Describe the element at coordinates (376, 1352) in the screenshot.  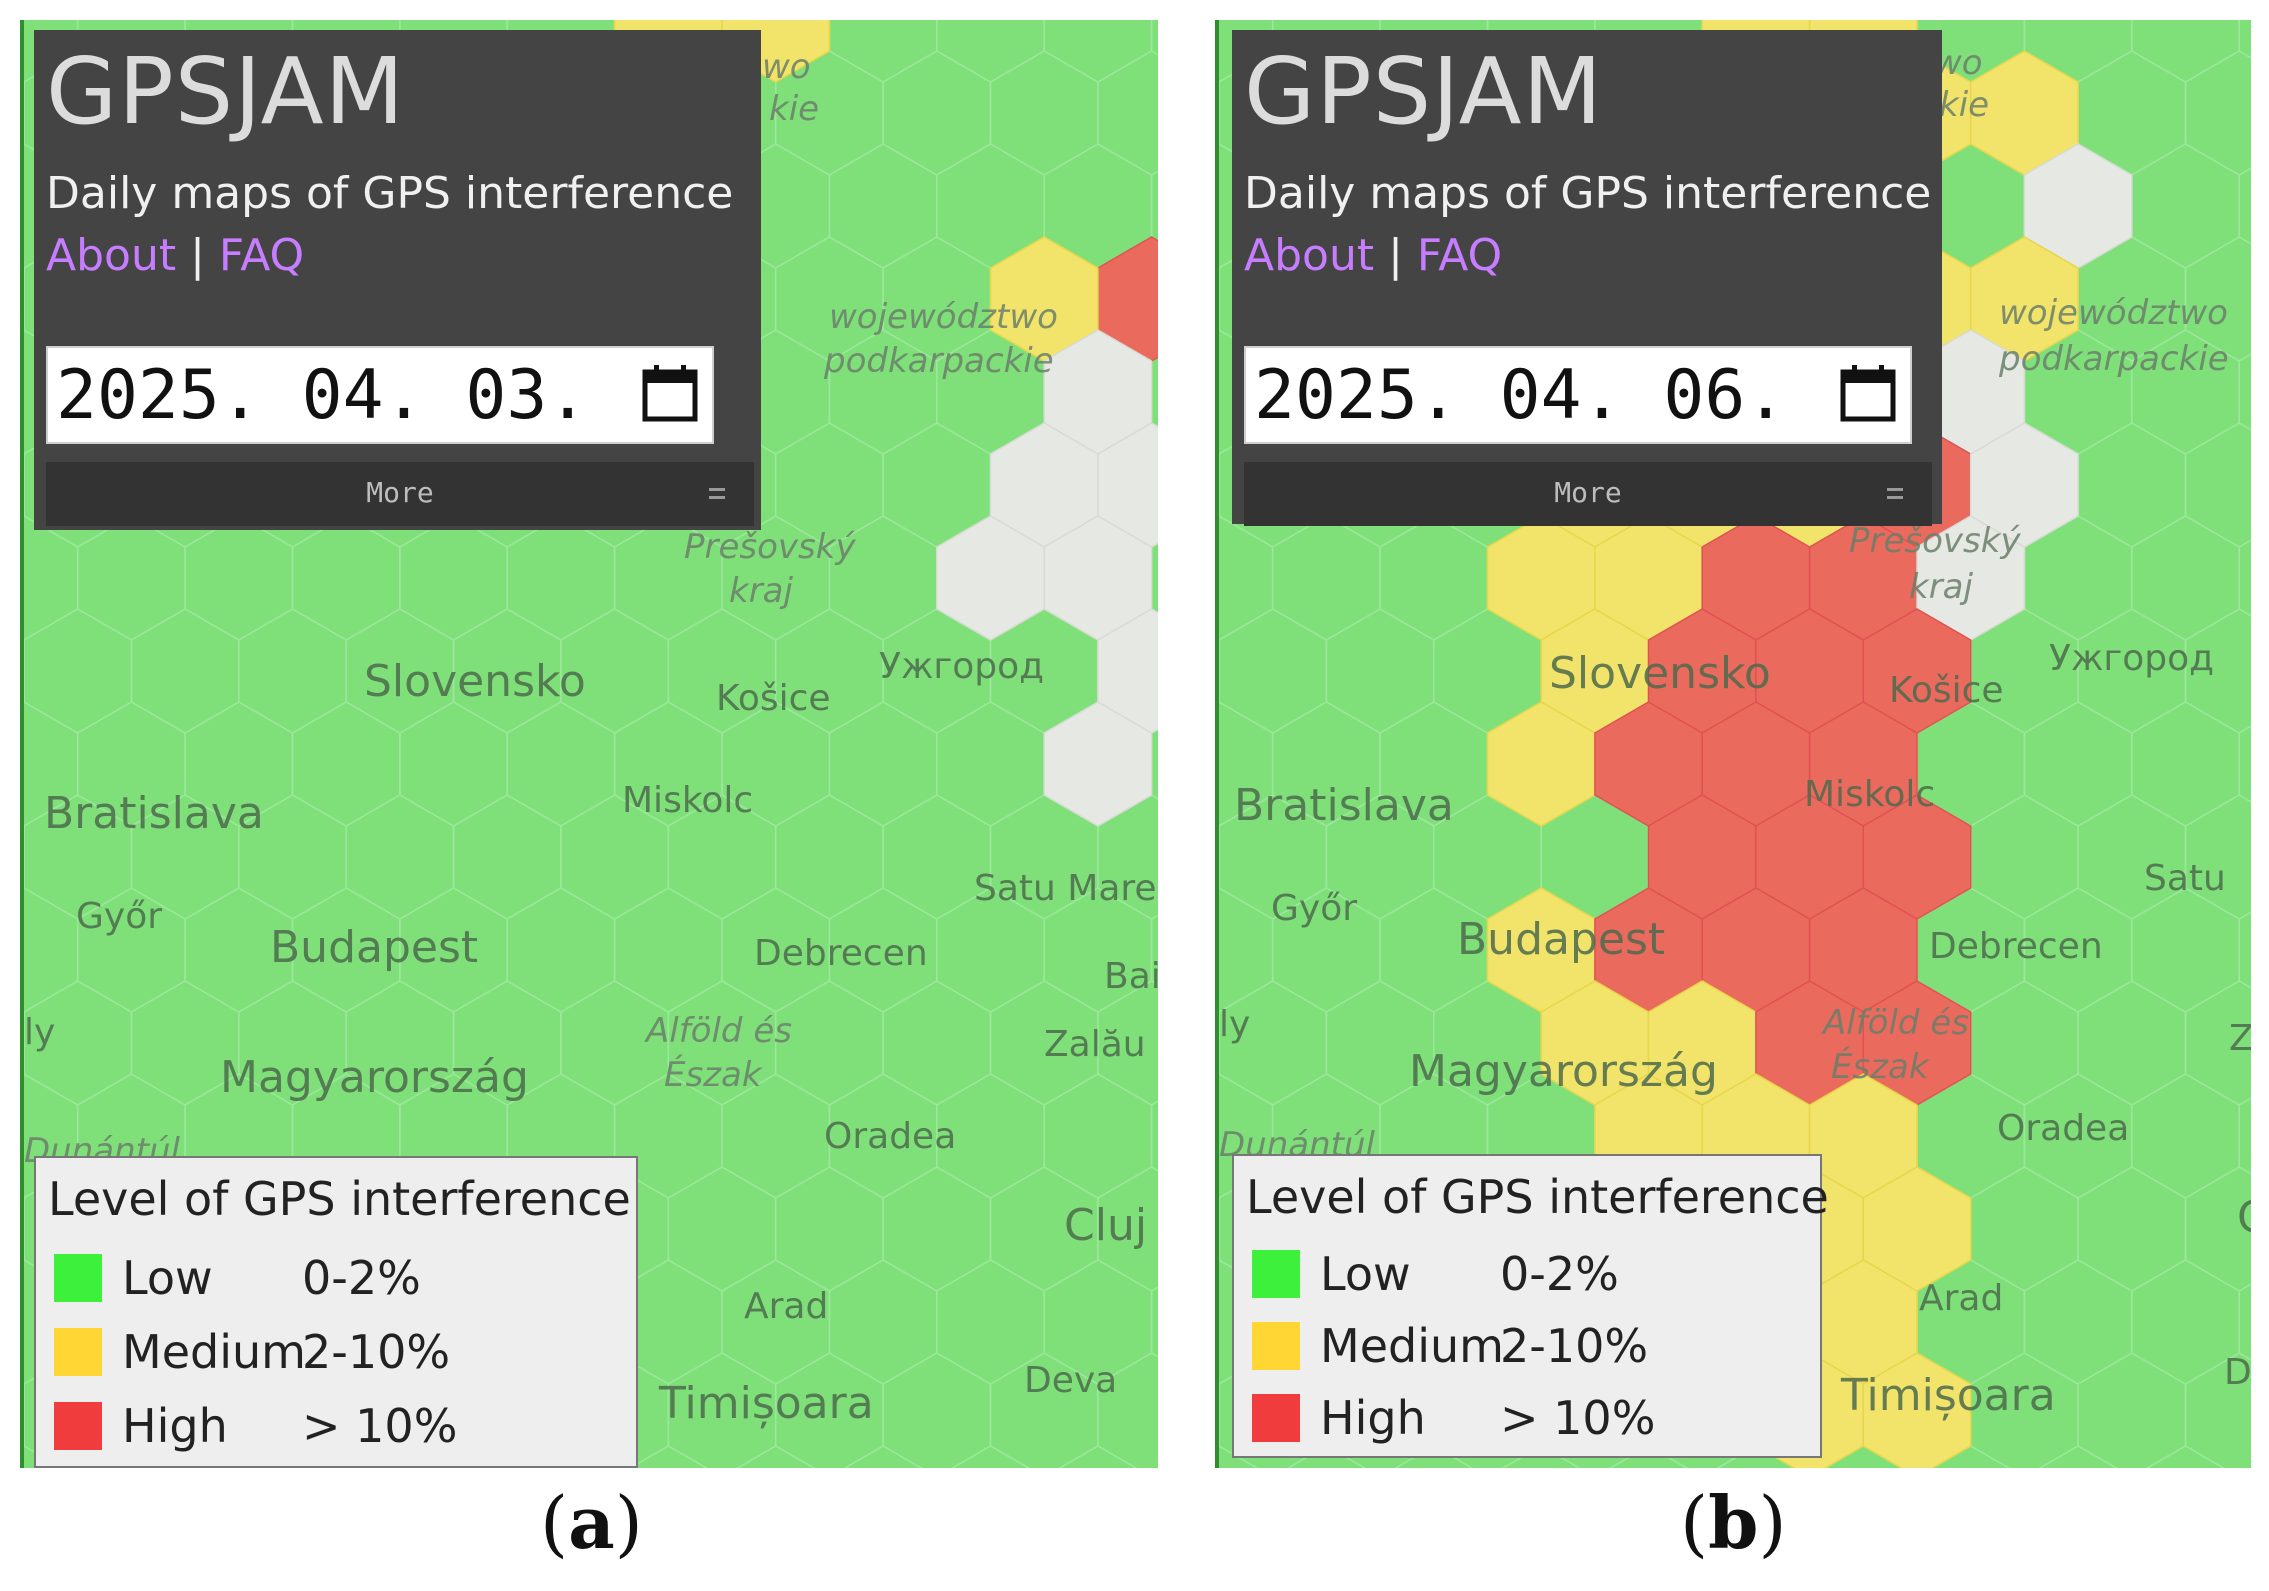
I see `legend-range: 2-10%` at that location.